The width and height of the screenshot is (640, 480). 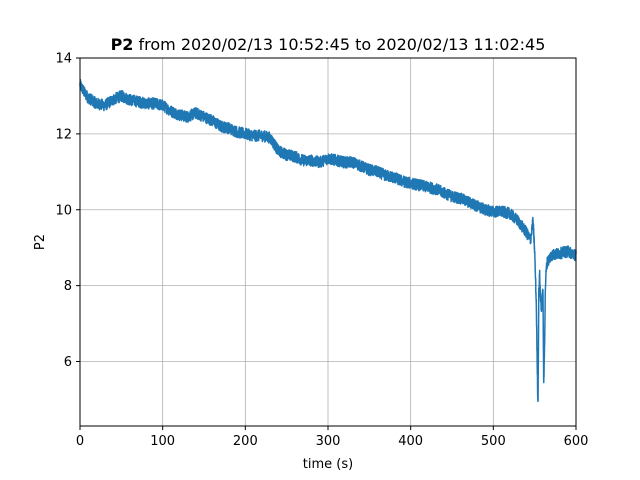 I want to click on x-tick-label: 600, so click(x=576, y=441).